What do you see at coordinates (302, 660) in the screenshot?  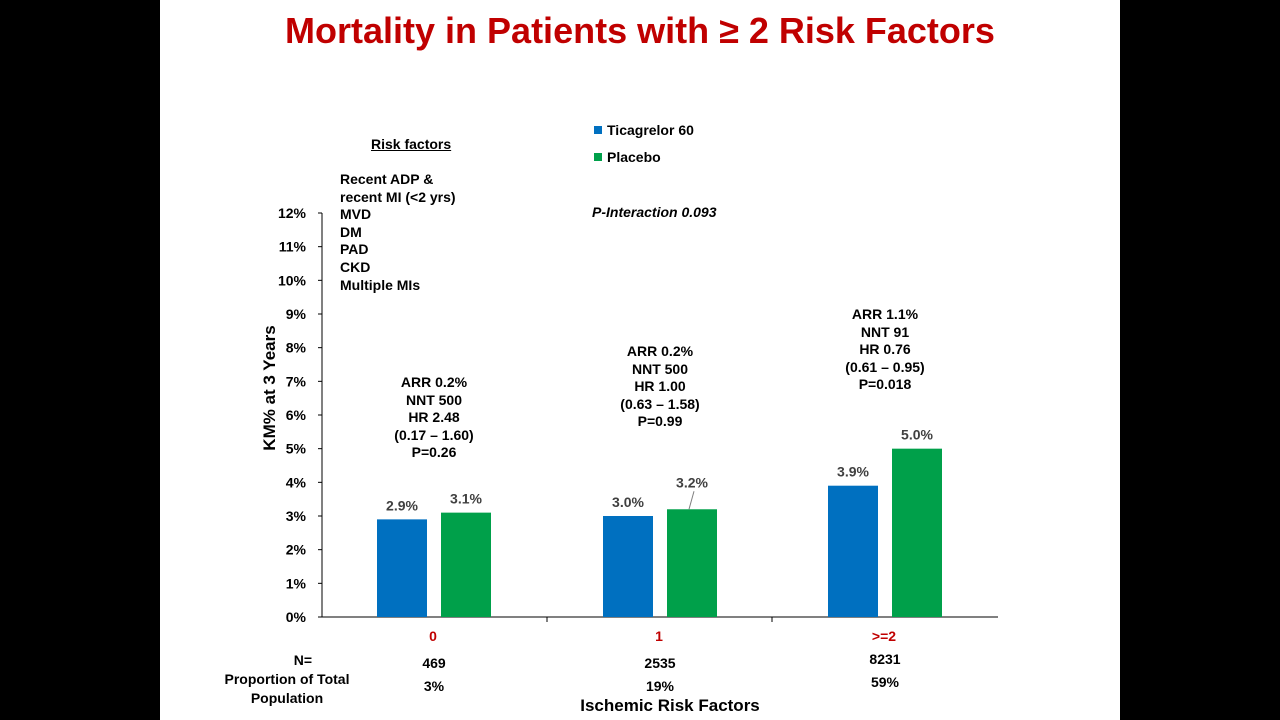 I see `n-label: N=` at bounding box center [302, 660].